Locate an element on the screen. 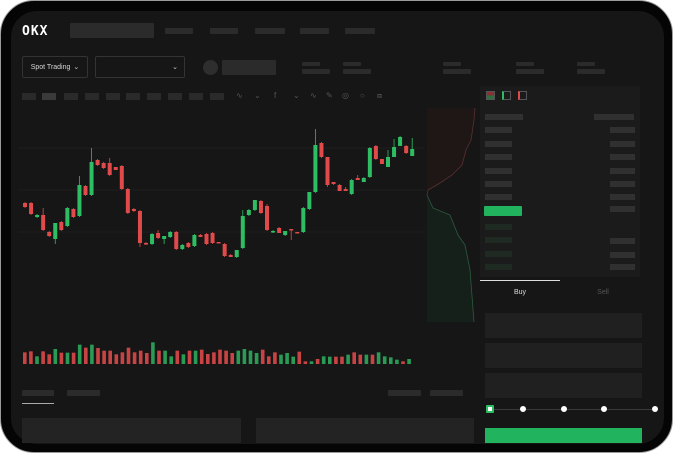  fullscreen-icon: ⧈ is located at coordinates (380, 95).